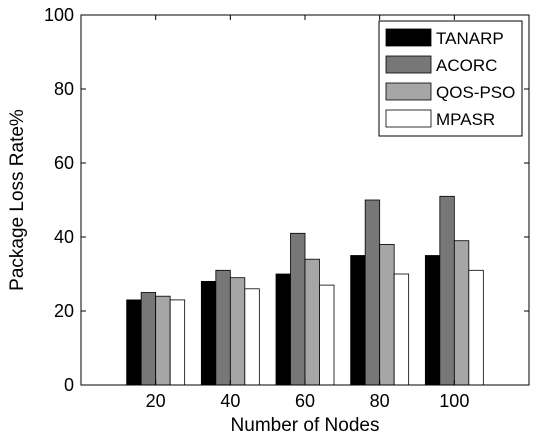 The width and height of the screenshot is (550, 437). What do you see at coordinates (64, 237) in the screenshot?
I see `y-tick-label: 40` at bounding box center [64, 237].